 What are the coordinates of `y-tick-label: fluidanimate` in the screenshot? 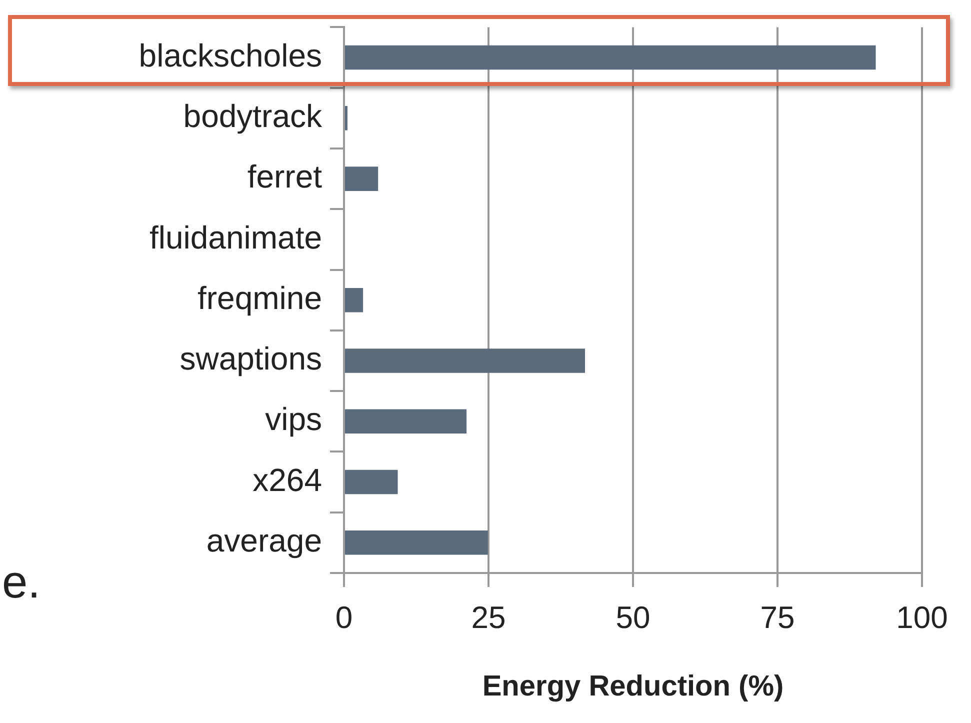 It's located at (235, 237).